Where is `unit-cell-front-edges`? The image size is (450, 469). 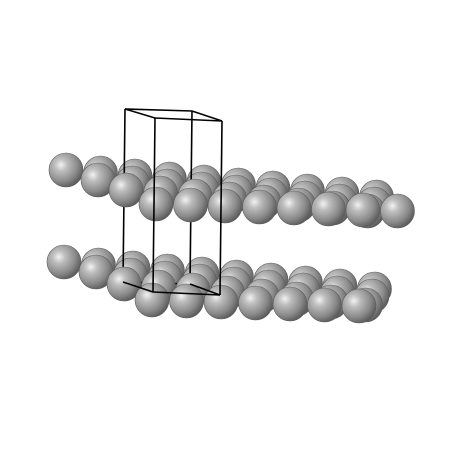 unit-cell-front-edges is located at coordinates (172, 202).